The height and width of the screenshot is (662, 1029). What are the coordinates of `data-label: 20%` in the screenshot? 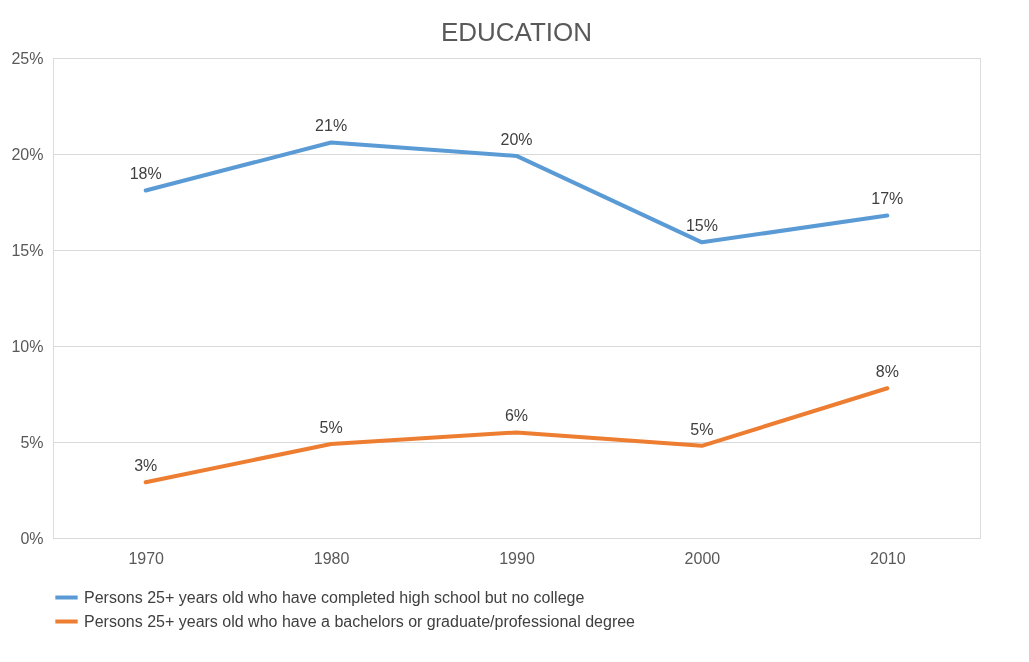 It's located at (516, 139).